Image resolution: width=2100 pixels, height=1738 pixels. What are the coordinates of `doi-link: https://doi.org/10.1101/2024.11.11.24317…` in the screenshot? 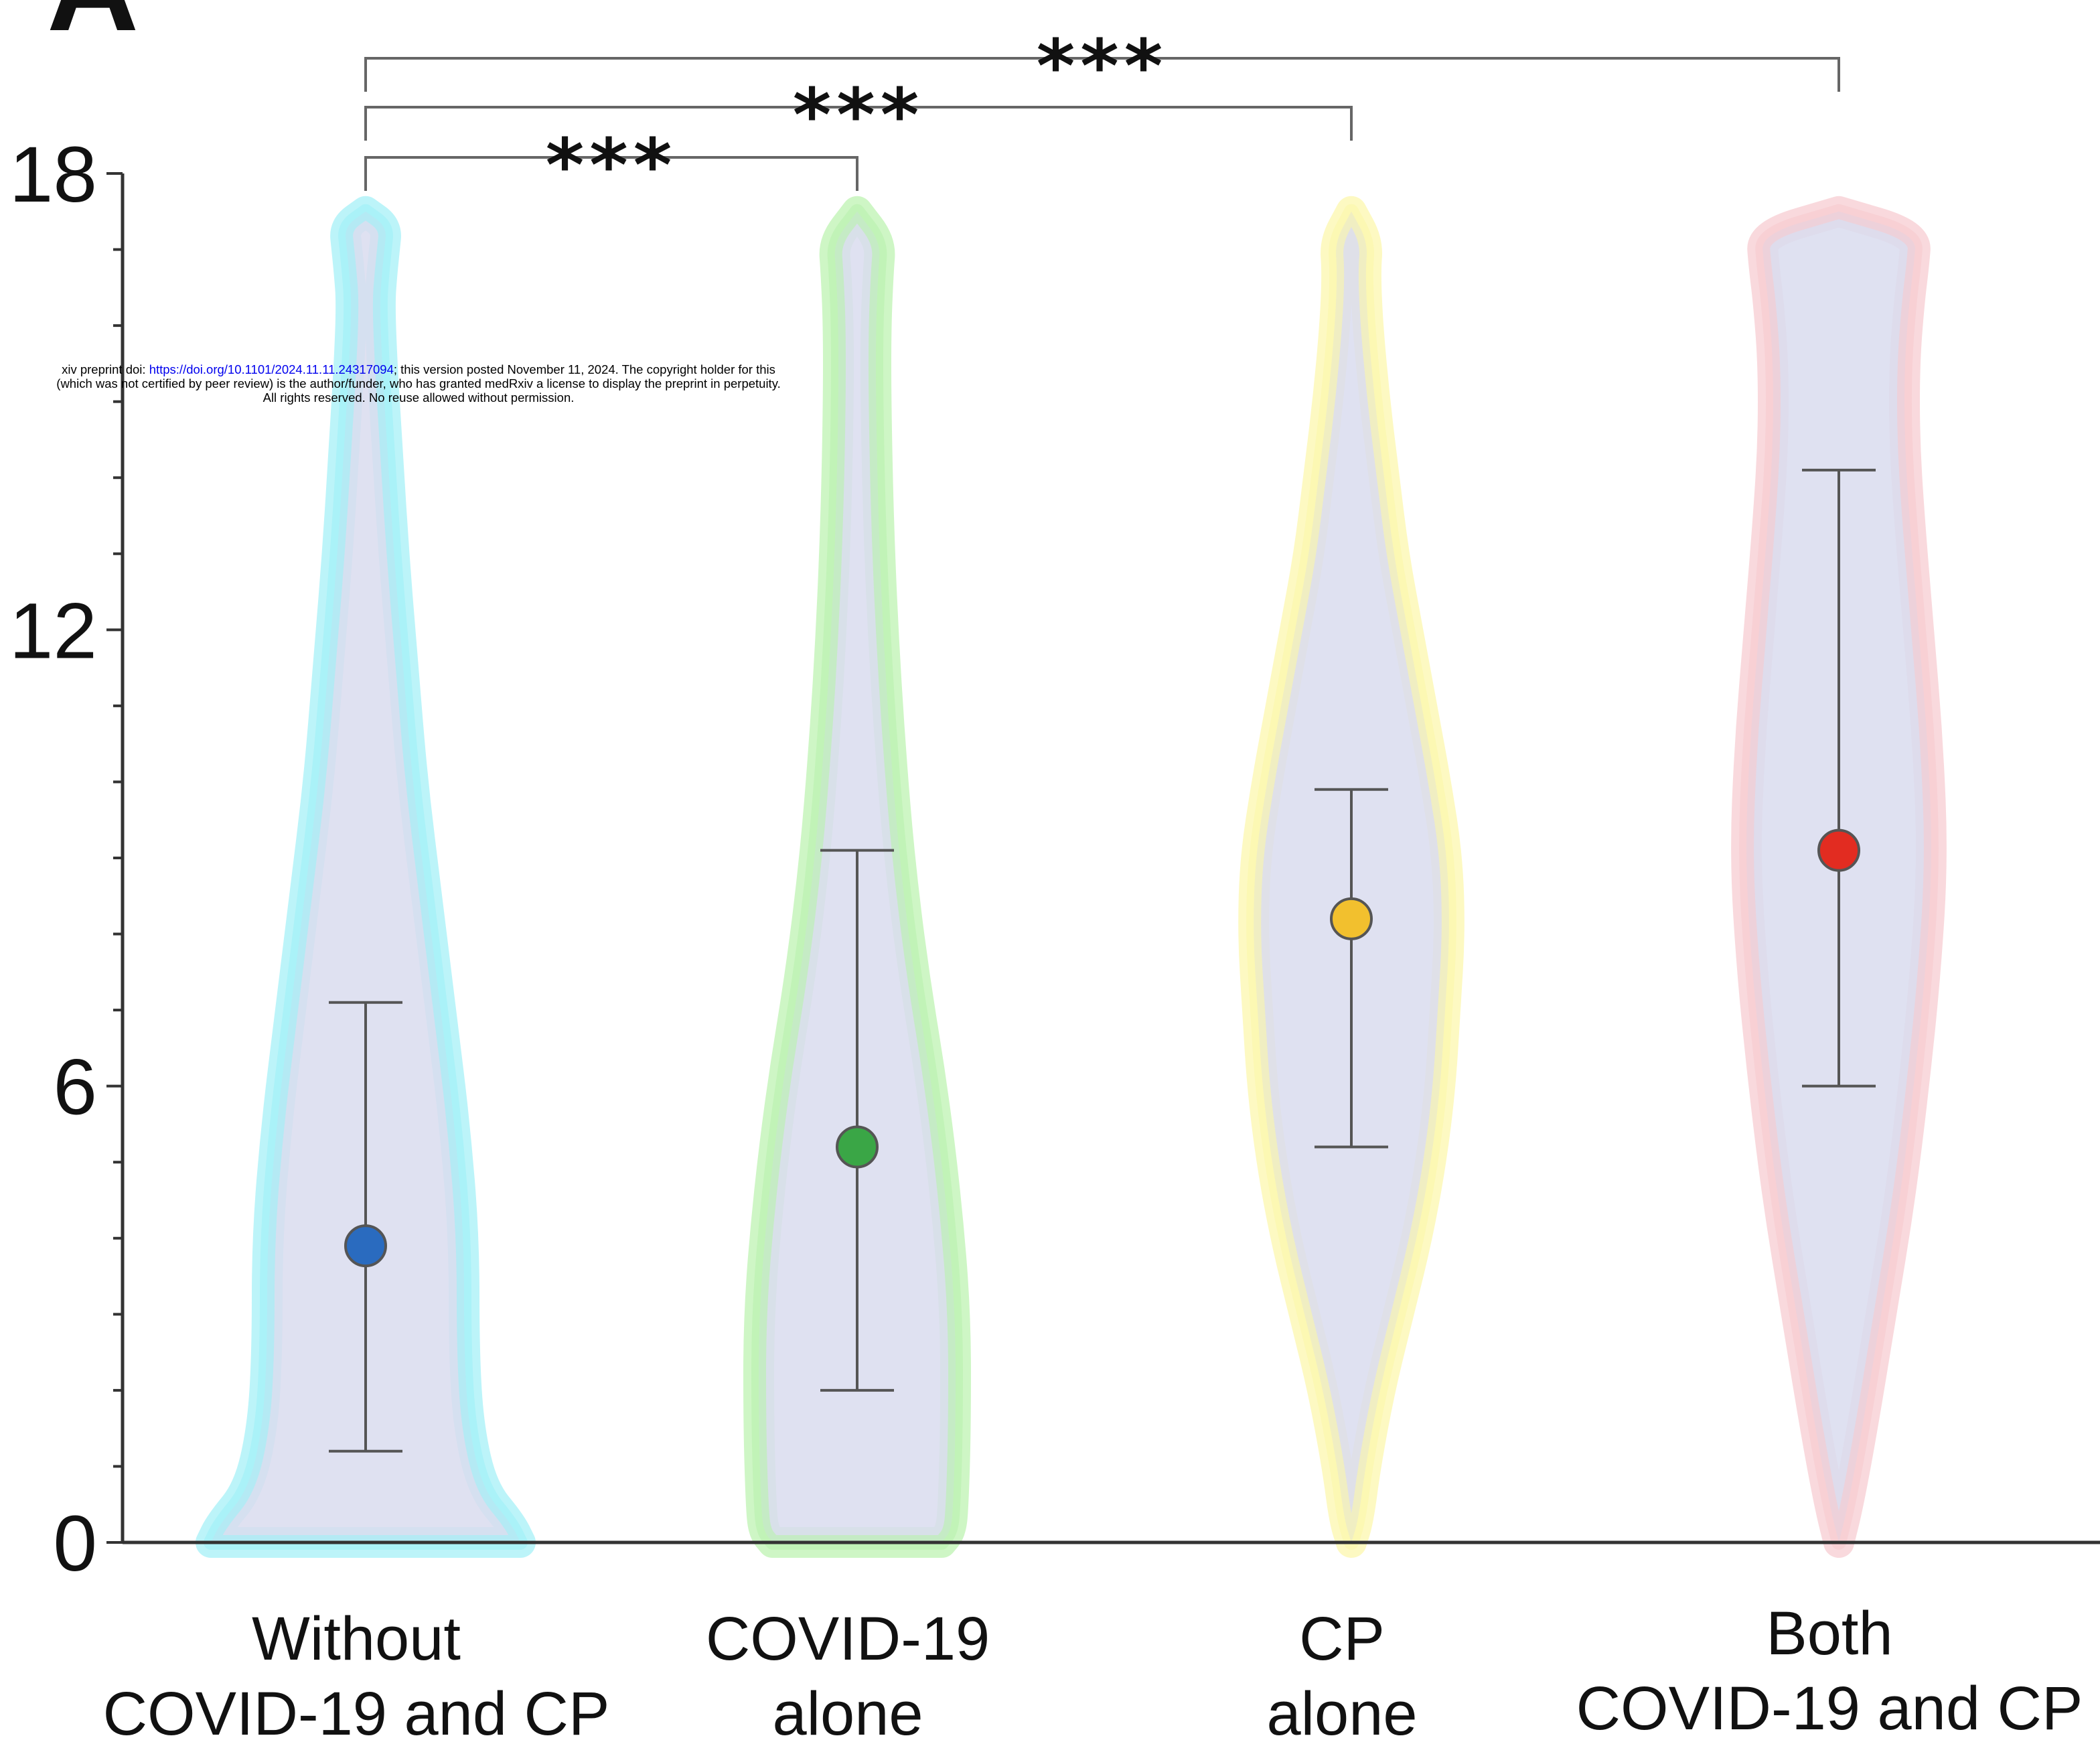 It's located at (271, 369).